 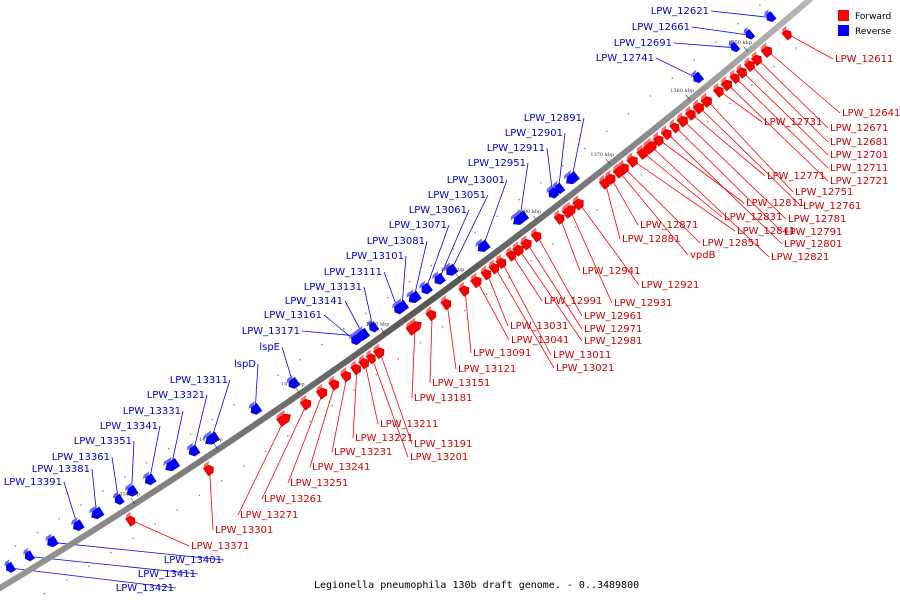 What do you see at coordinates (530, 212) in the screenshot?
I see `tick-label: 1380 kbp` at bounding box center [530, 212].